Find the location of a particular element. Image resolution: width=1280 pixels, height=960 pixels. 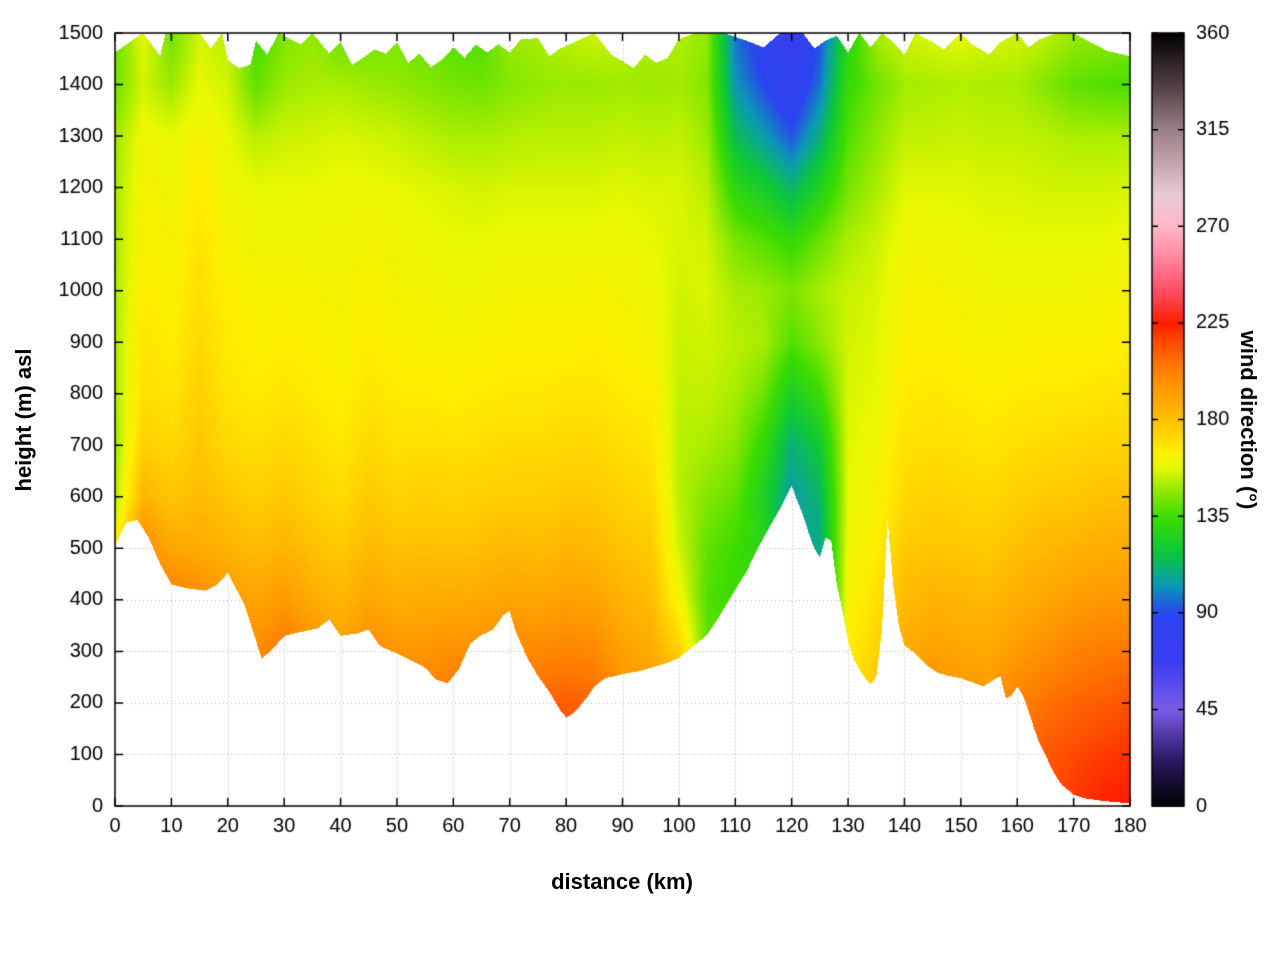

y-axis-title: height (m) asl is located at coordinates (23, 420).